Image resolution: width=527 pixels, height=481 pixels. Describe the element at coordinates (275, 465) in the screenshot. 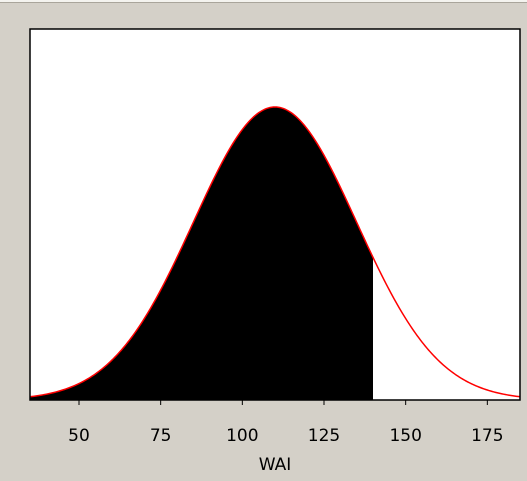

I see `x-axis-label: WAI` at that location.